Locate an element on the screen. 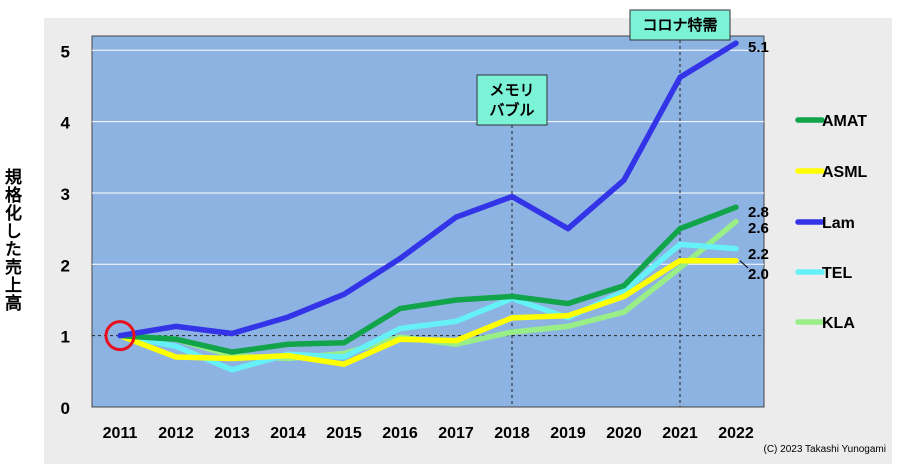  end-label-kla: 2.6 is located at coordinates (758, 228).